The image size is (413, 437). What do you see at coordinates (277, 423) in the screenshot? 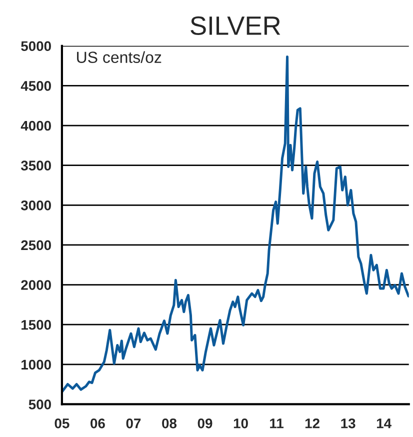
I see `x-tick-label: 11` at bounding box center [277, 423].